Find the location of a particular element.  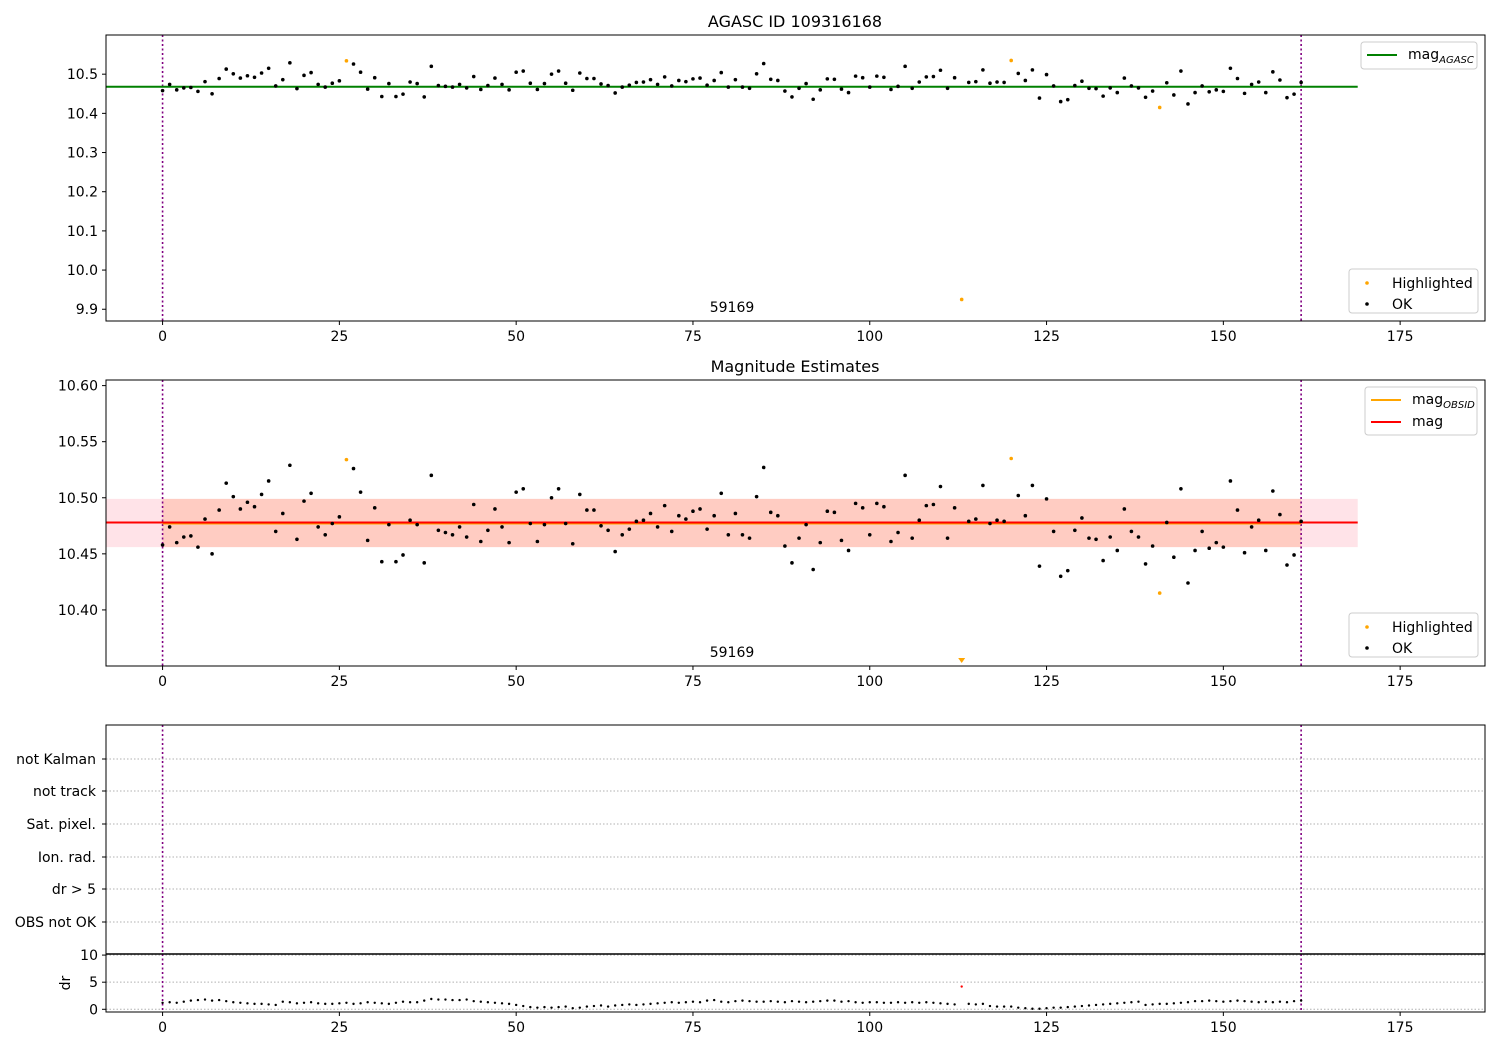

y-tick-label: 10.0 is located at coordinates (82, 271).